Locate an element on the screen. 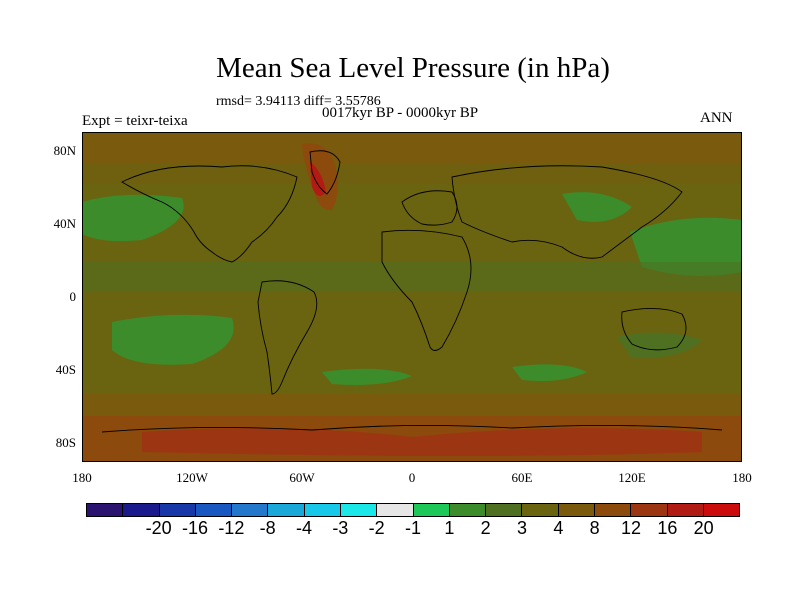 The image size is (800, 600). south-pacific-low is located at coordinates (173, 339).